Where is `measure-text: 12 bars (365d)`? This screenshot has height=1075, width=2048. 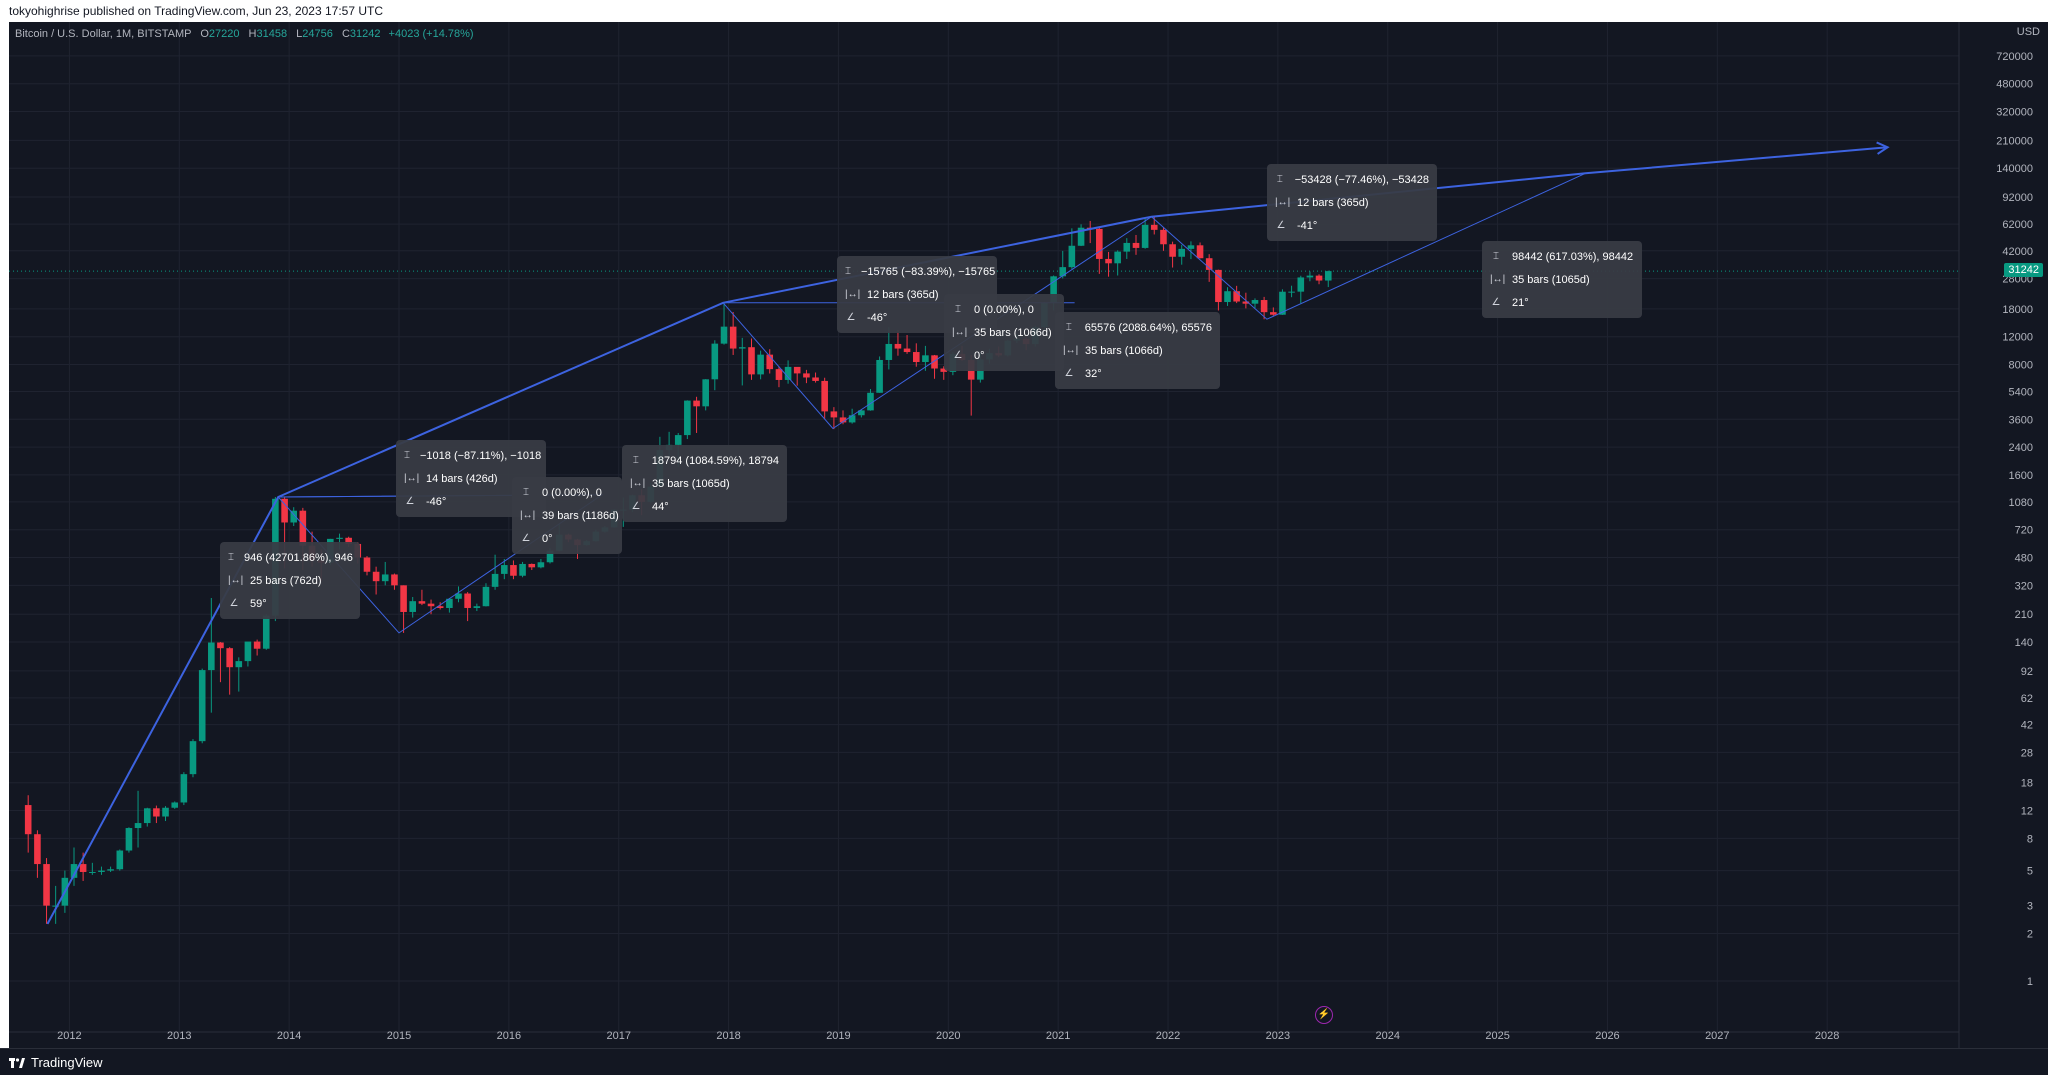
measure-text: 12 bars (365d) is located at coordinates (1333, 202).